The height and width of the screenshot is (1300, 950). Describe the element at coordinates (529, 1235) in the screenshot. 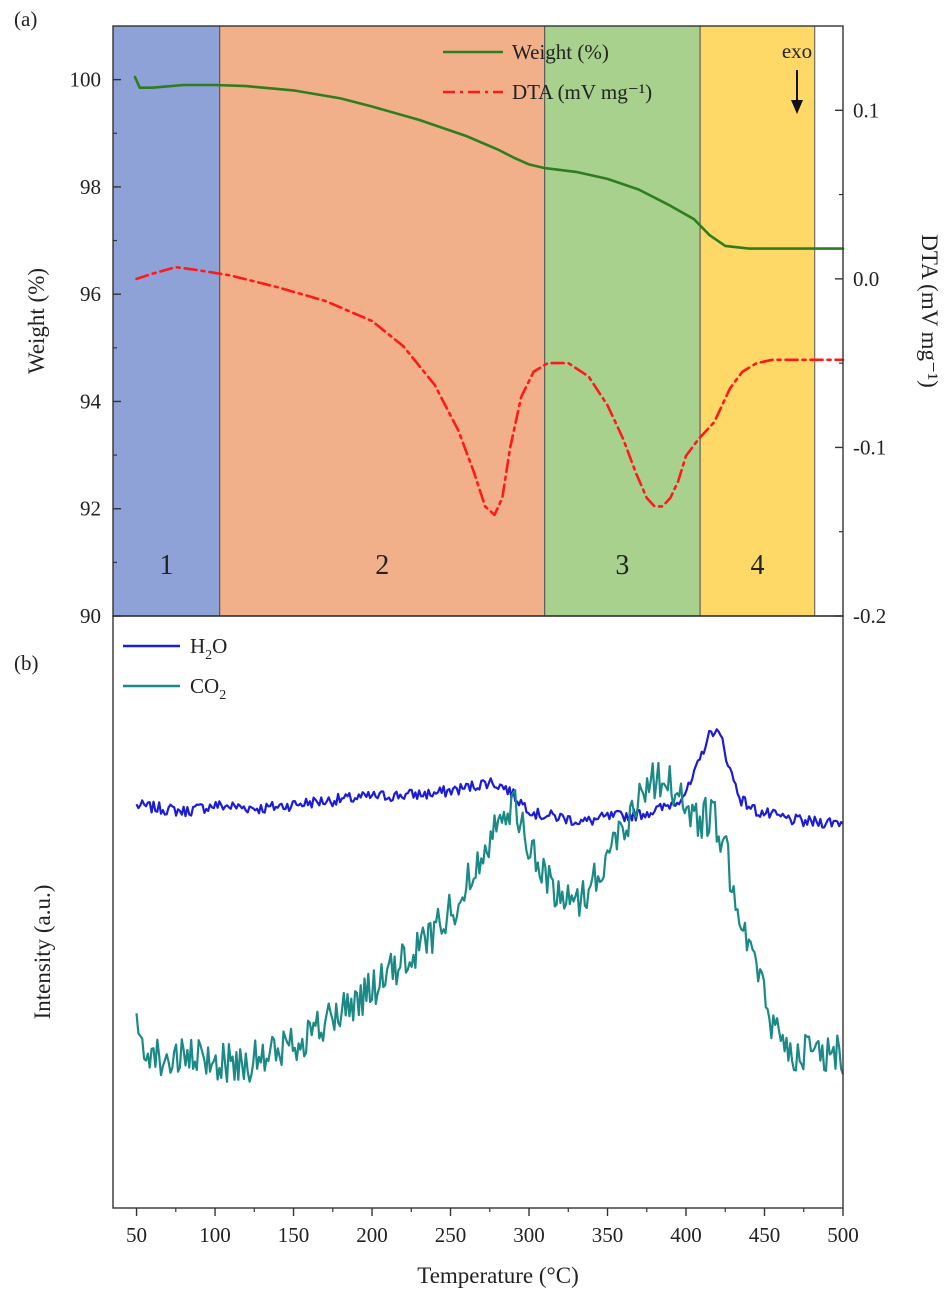

I see `temperature-tick-label: 300` at that location.